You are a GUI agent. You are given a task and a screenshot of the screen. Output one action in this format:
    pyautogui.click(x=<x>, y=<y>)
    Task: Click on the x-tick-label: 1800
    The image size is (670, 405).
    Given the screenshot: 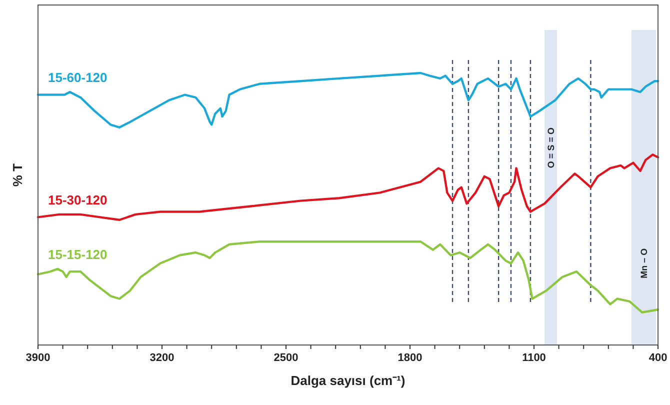 What is the action you would take?
    pyautogui.click(x=410, y=358)
    